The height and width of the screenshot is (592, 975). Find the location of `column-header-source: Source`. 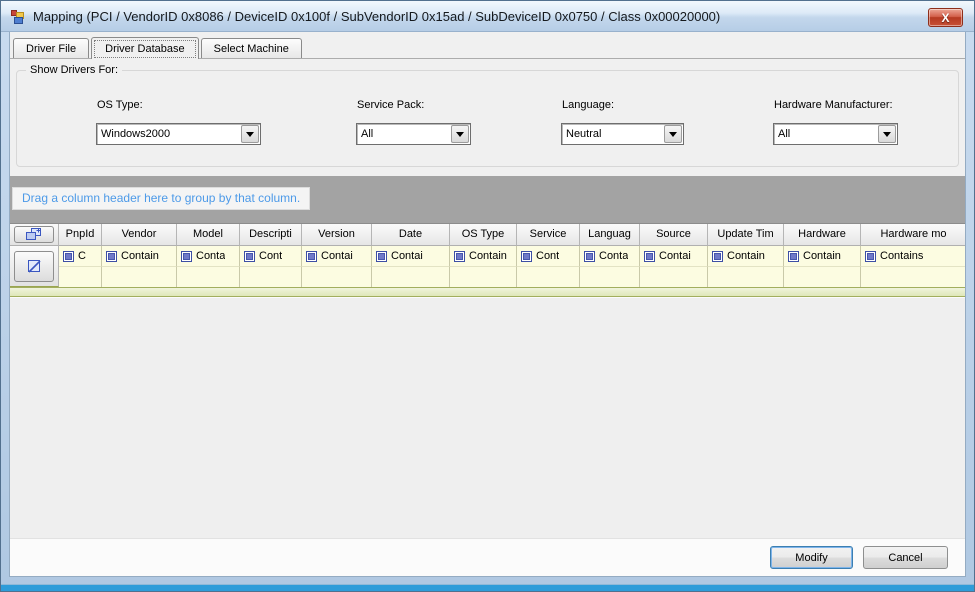

column-header-source: Source is located at coordinates (674, 235).